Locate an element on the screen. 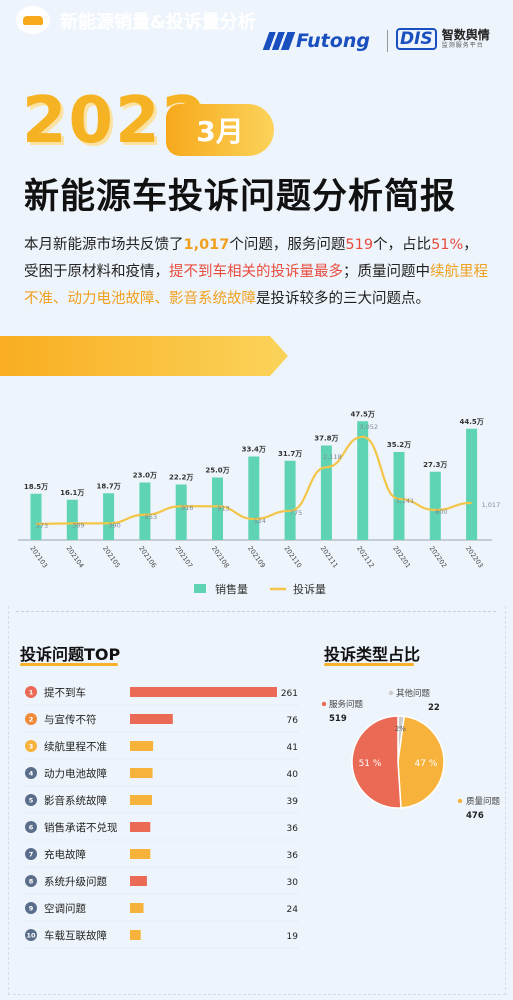 Image resolution: width=513 pixels, height=1000 pixels. x-tick-label: 202107 is located at coordinates (184, 557).